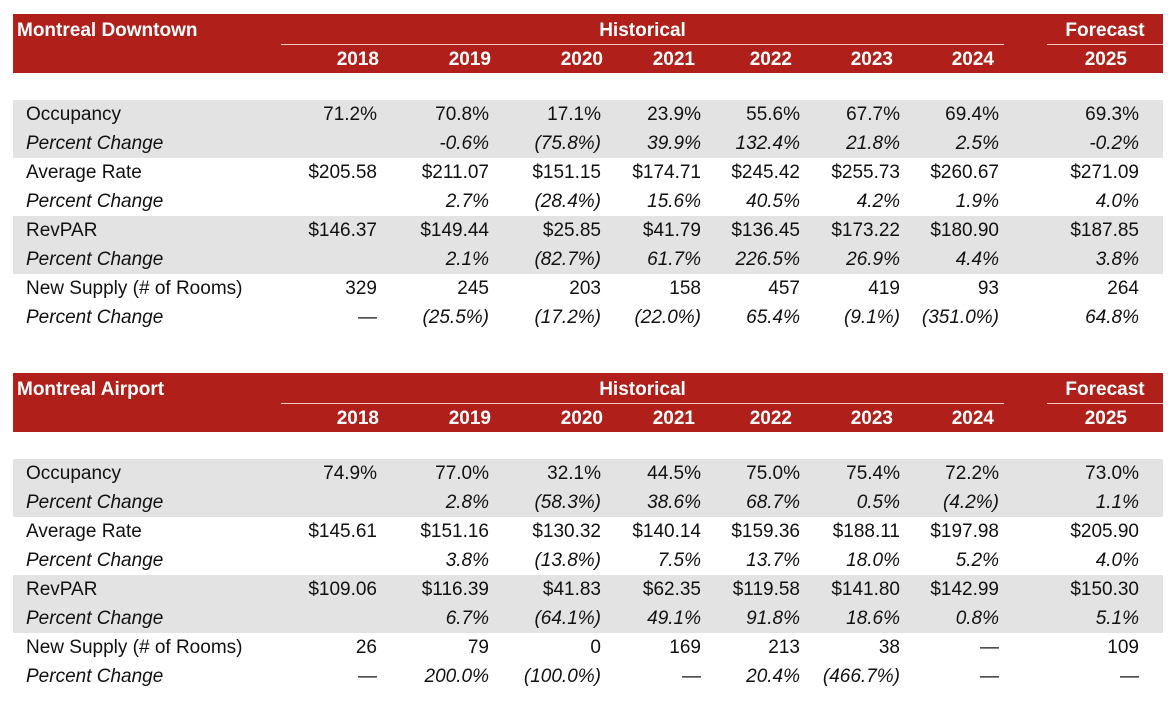 This screenshot has width=1175, height=717. Describe the element at coordinates (595, 647) in the screenshot. I see `table-cell: 0` at that location.